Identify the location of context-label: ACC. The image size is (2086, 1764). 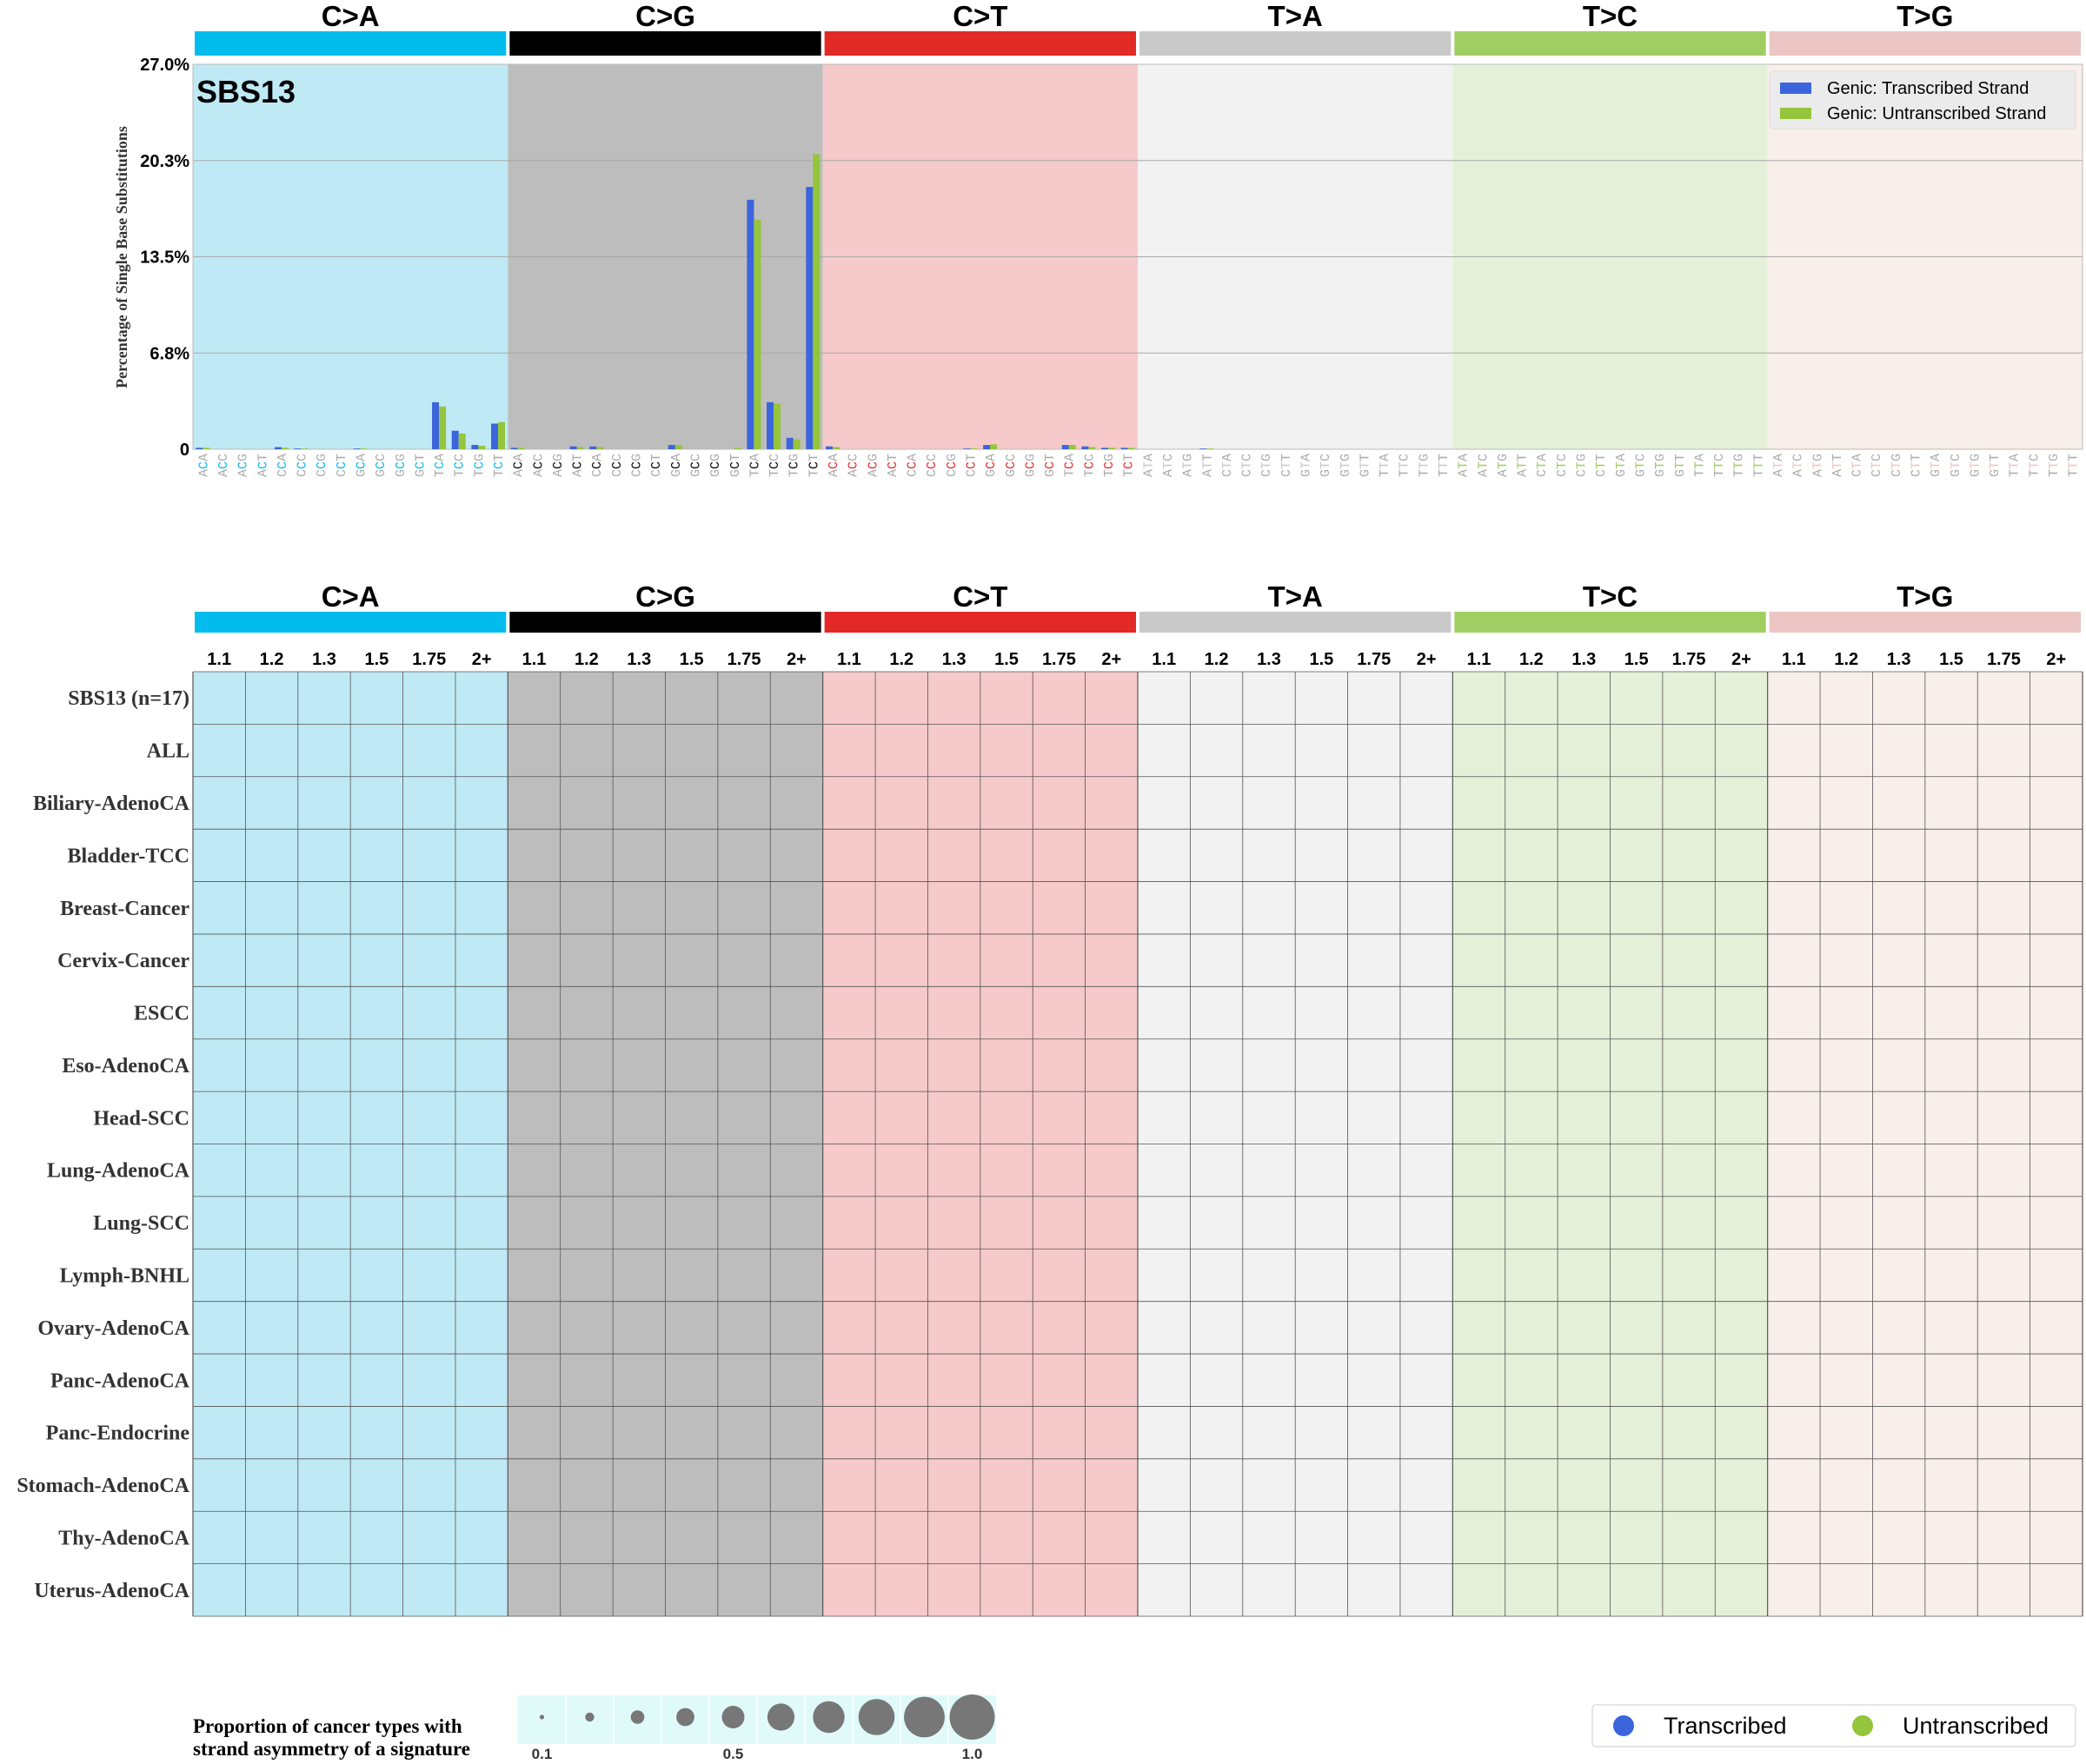
(224, 465).